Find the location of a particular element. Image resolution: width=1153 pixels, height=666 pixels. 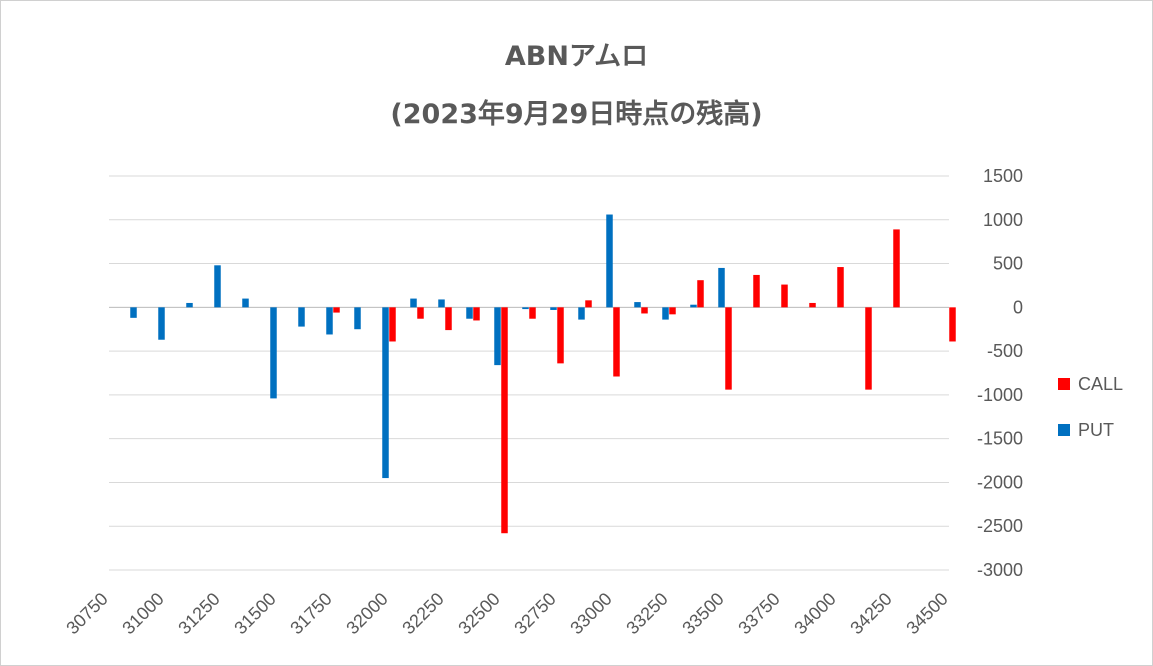

chart-subtitle: (2023年9月29日時点の残高) is located at coordinates (576, 114).